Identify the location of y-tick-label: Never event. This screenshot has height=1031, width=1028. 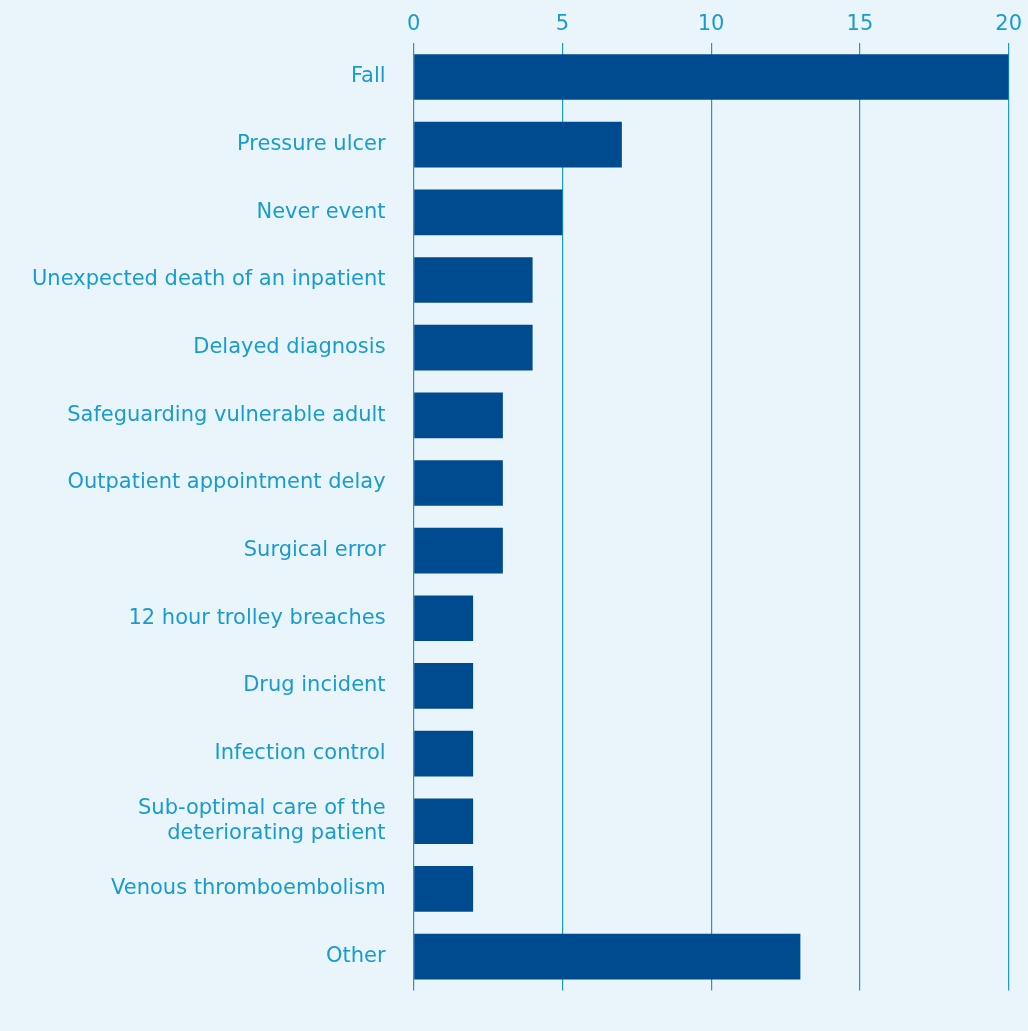
(321, 210).